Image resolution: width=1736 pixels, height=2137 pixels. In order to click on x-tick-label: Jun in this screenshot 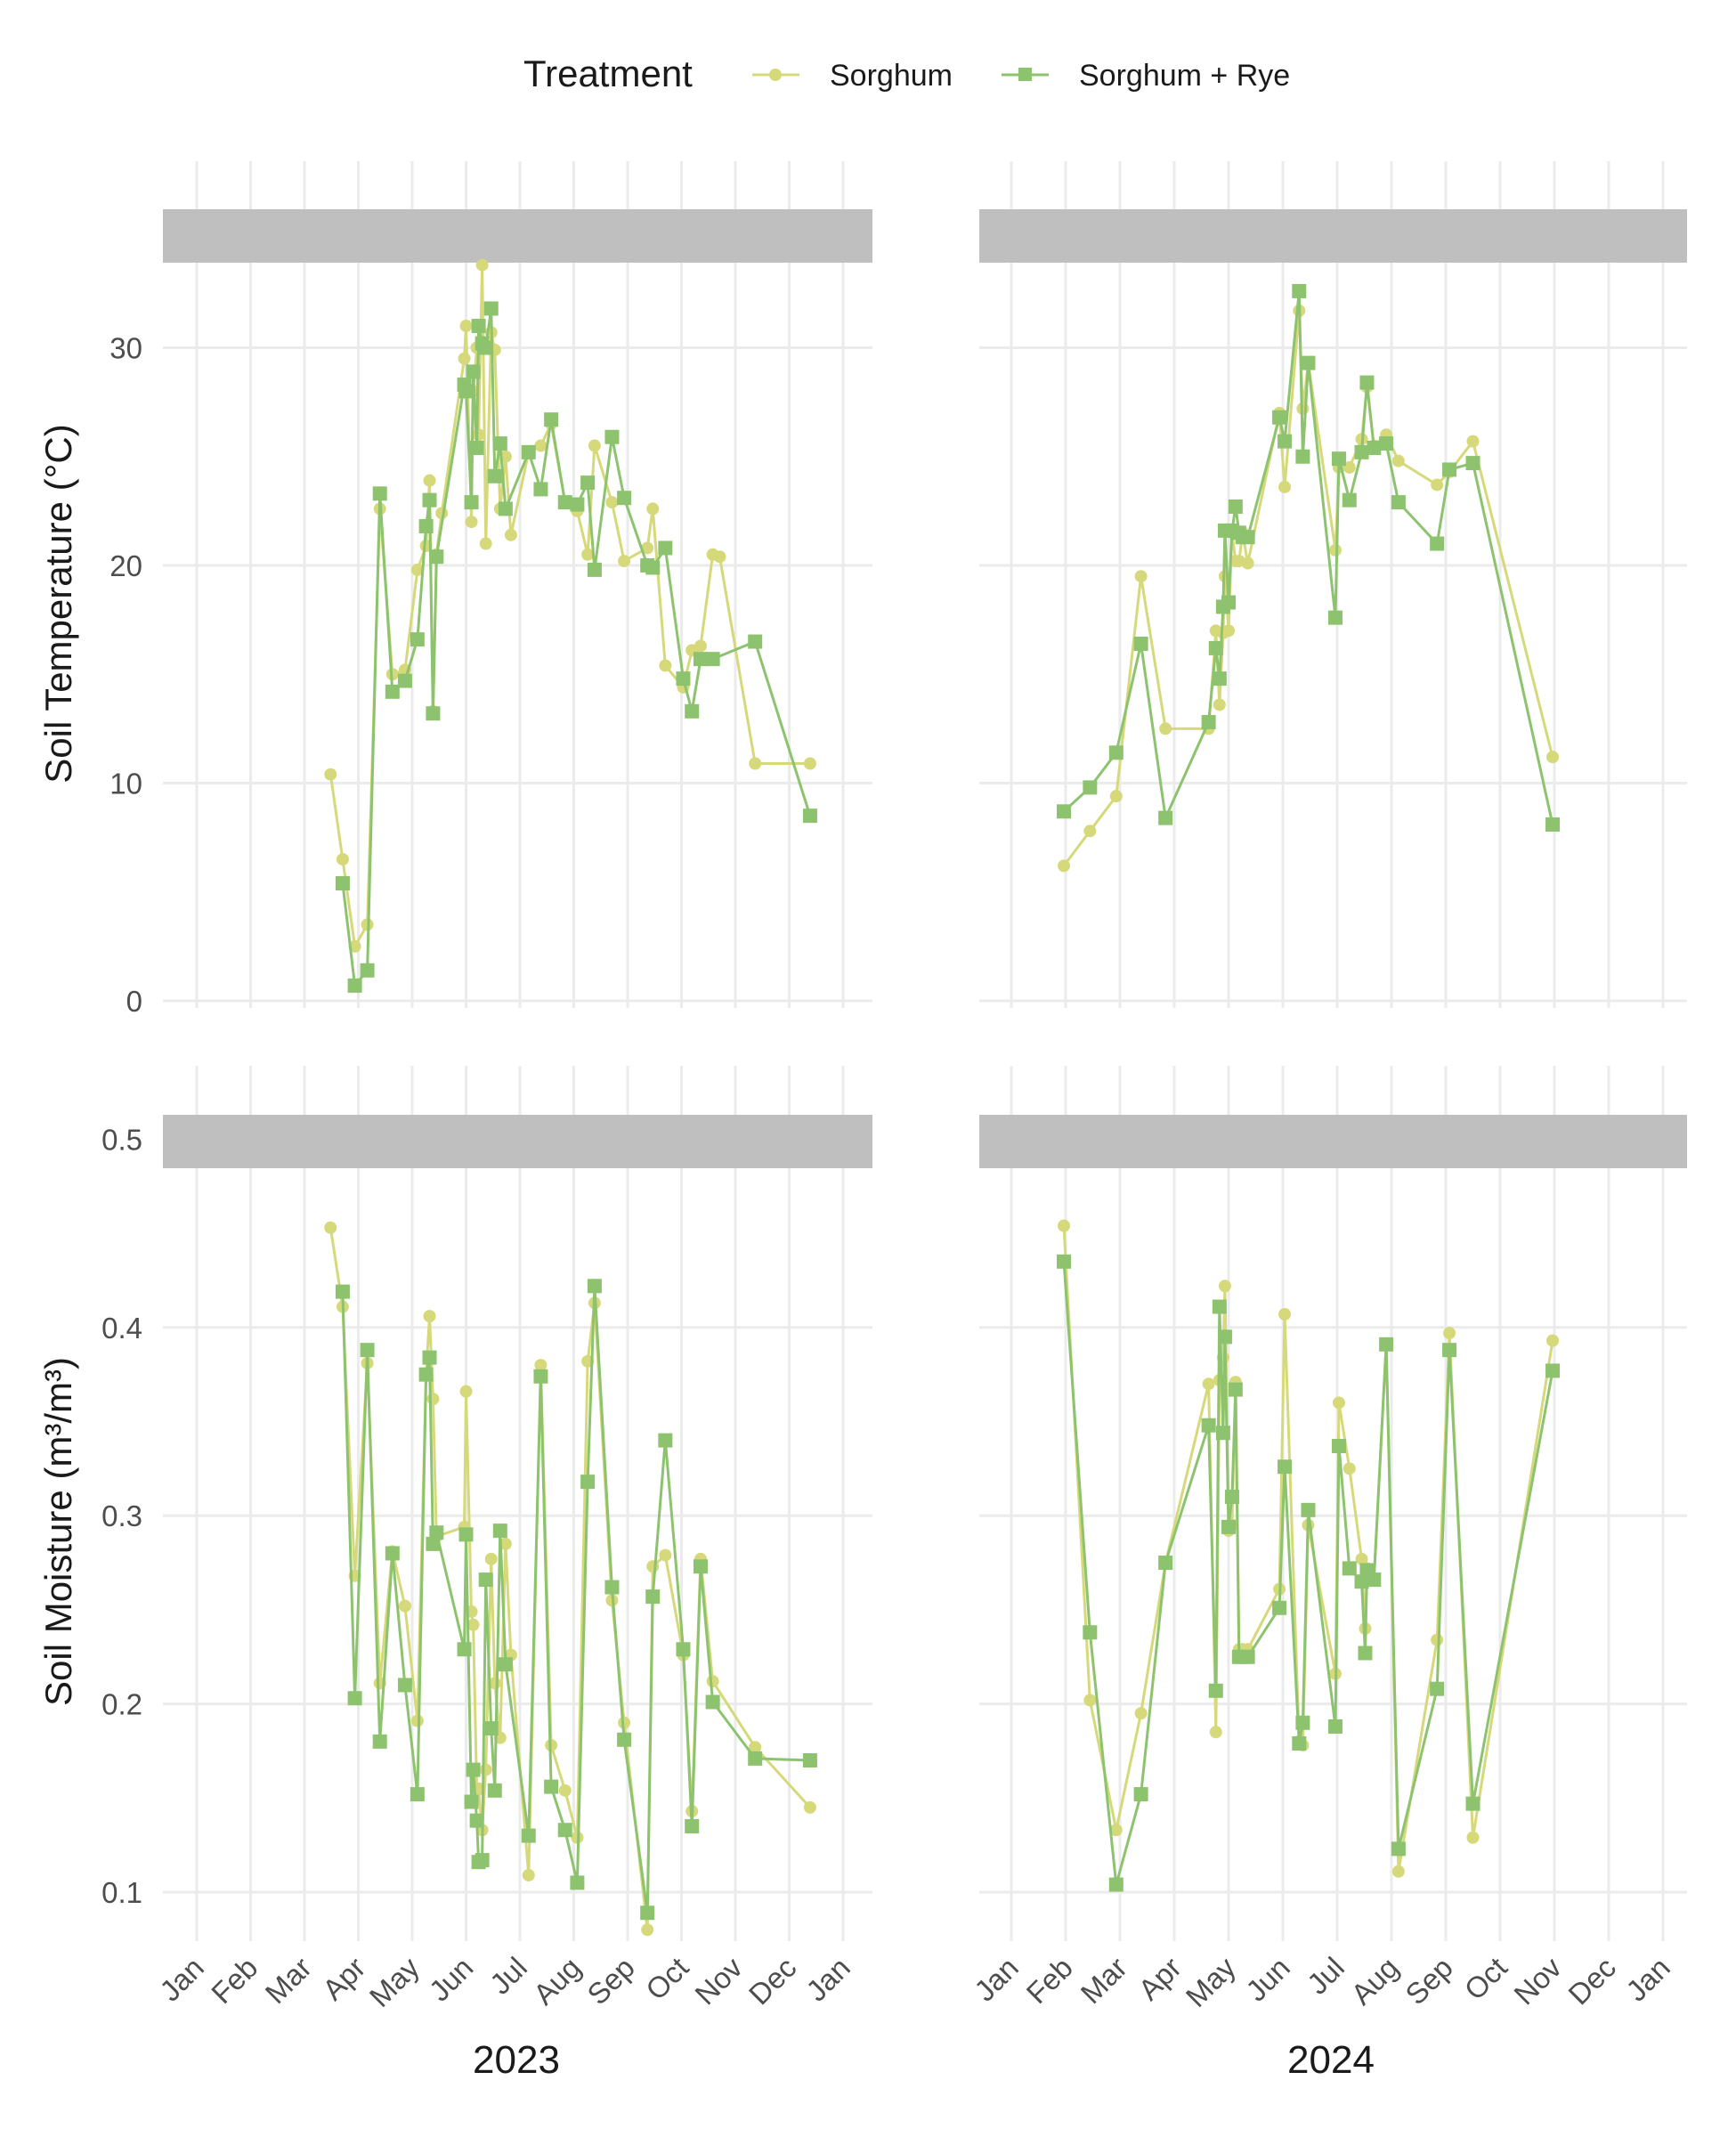, I will do `click(1267, 1979)`.